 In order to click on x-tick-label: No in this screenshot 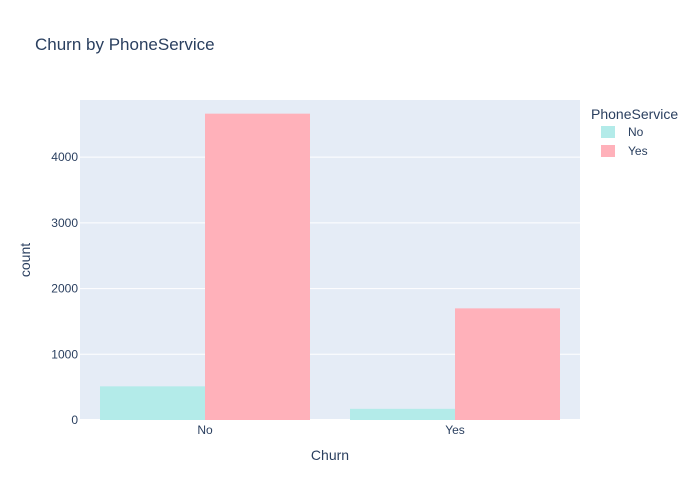, I will do `click(205, 430)`.